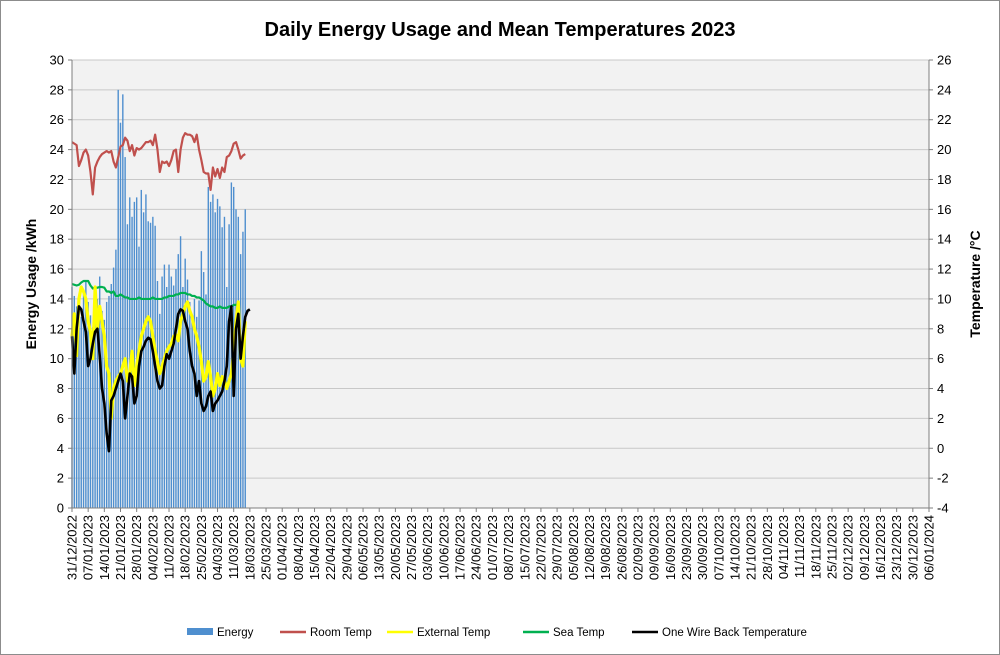 The width and height of the screenshot is (1000, 655). I want to click on y2-tick-label: 6, so click(940, 358).